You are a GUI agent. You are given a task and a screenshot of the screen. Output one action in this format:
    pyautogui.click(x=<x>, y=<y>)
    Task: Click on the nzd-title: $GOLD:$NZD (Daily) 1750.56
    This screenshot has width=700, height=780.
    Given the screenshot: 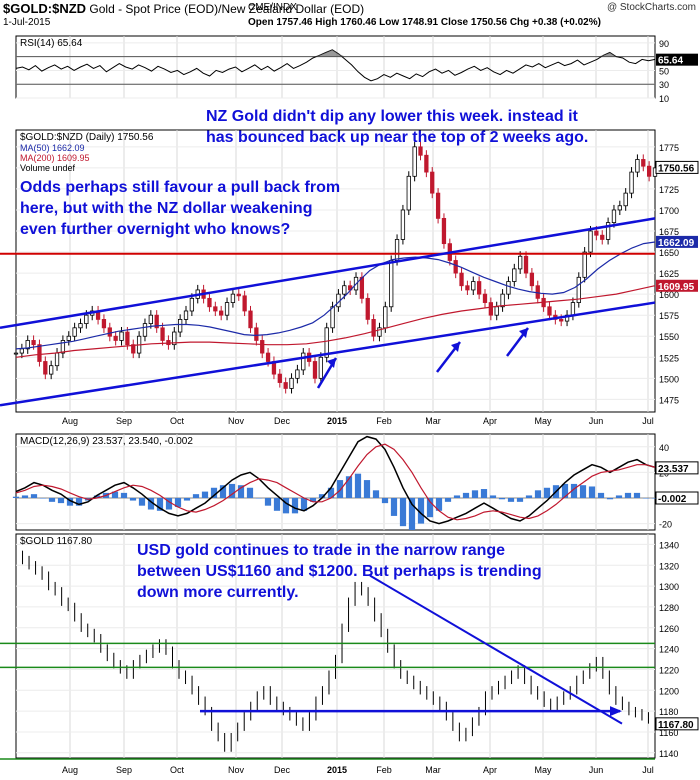 What is the action you would take?
    pyautogui.click(x=87, y=137)
    